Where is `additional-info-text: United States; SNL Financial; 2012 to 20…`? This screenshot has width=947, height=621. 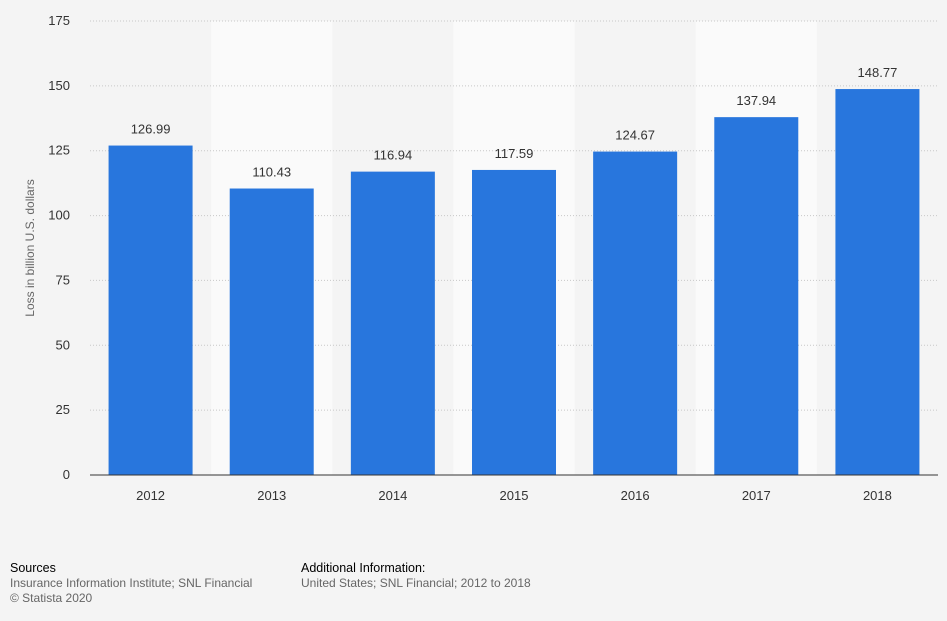 additional-info-text: United States; SNL Financial; 2012 to 20… is located at coordinates (416, 583).